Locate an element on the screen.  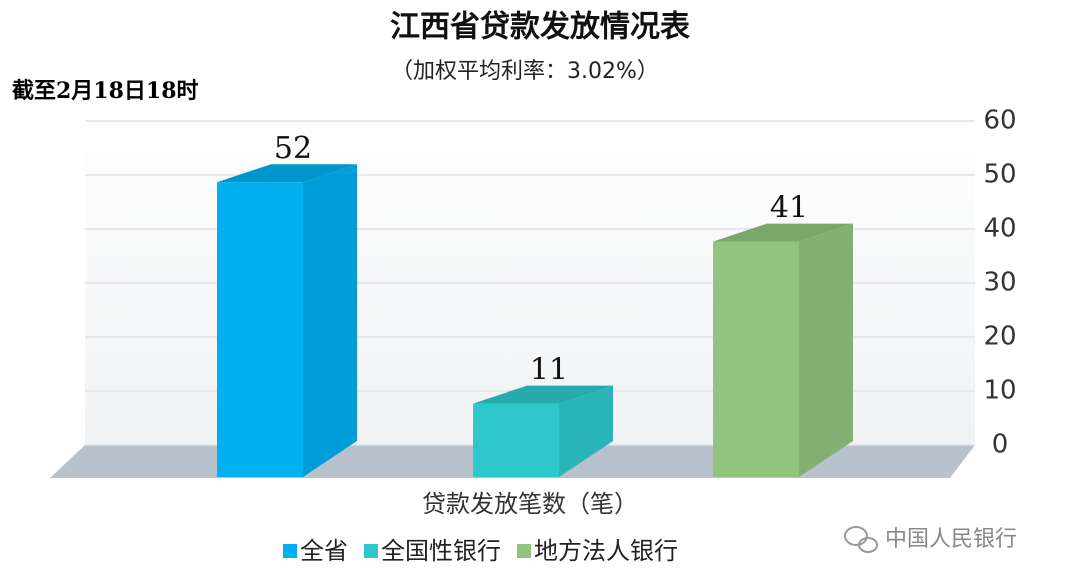
y-tick-label: 30 is located at coordinates (999, 283).